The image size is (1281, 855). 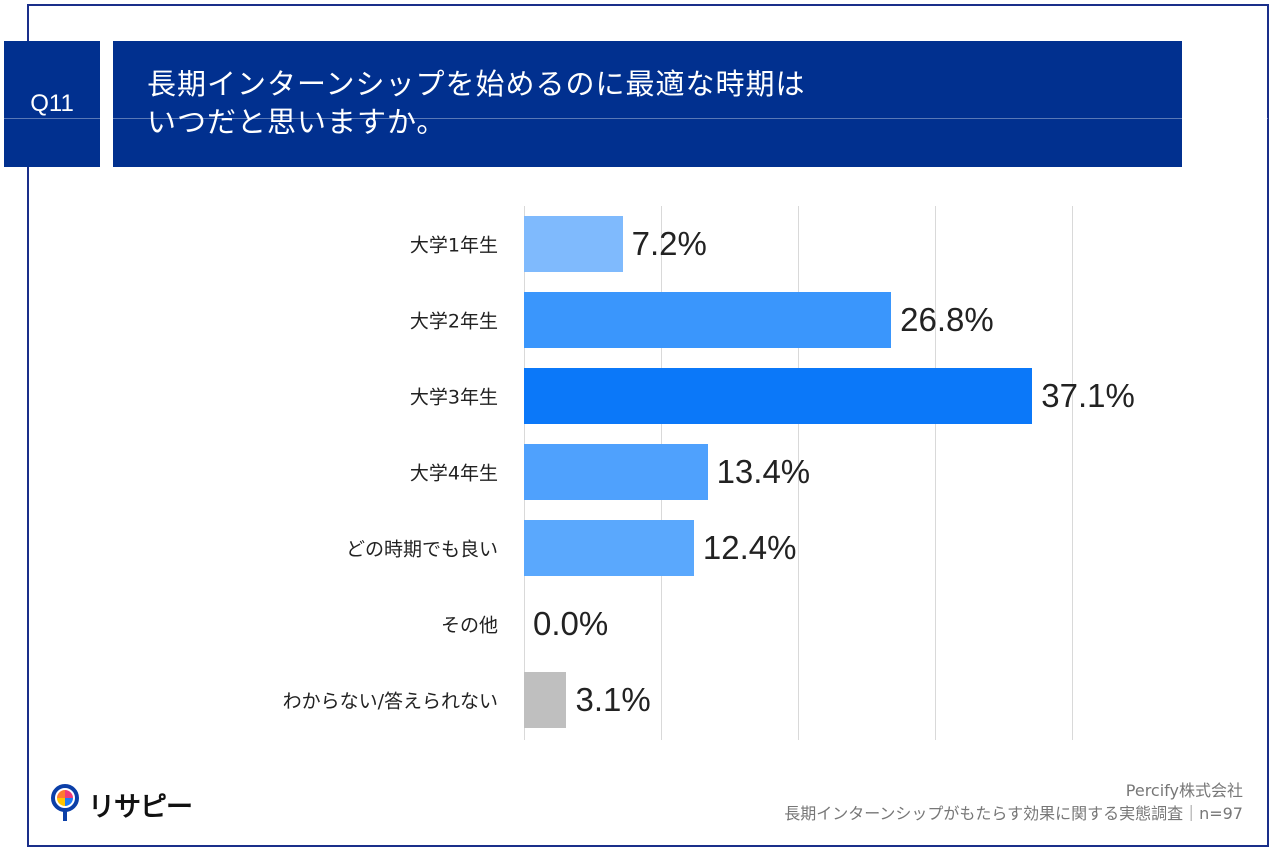 I want to click on value-label: 26.8%, so click(x=947, y=319).